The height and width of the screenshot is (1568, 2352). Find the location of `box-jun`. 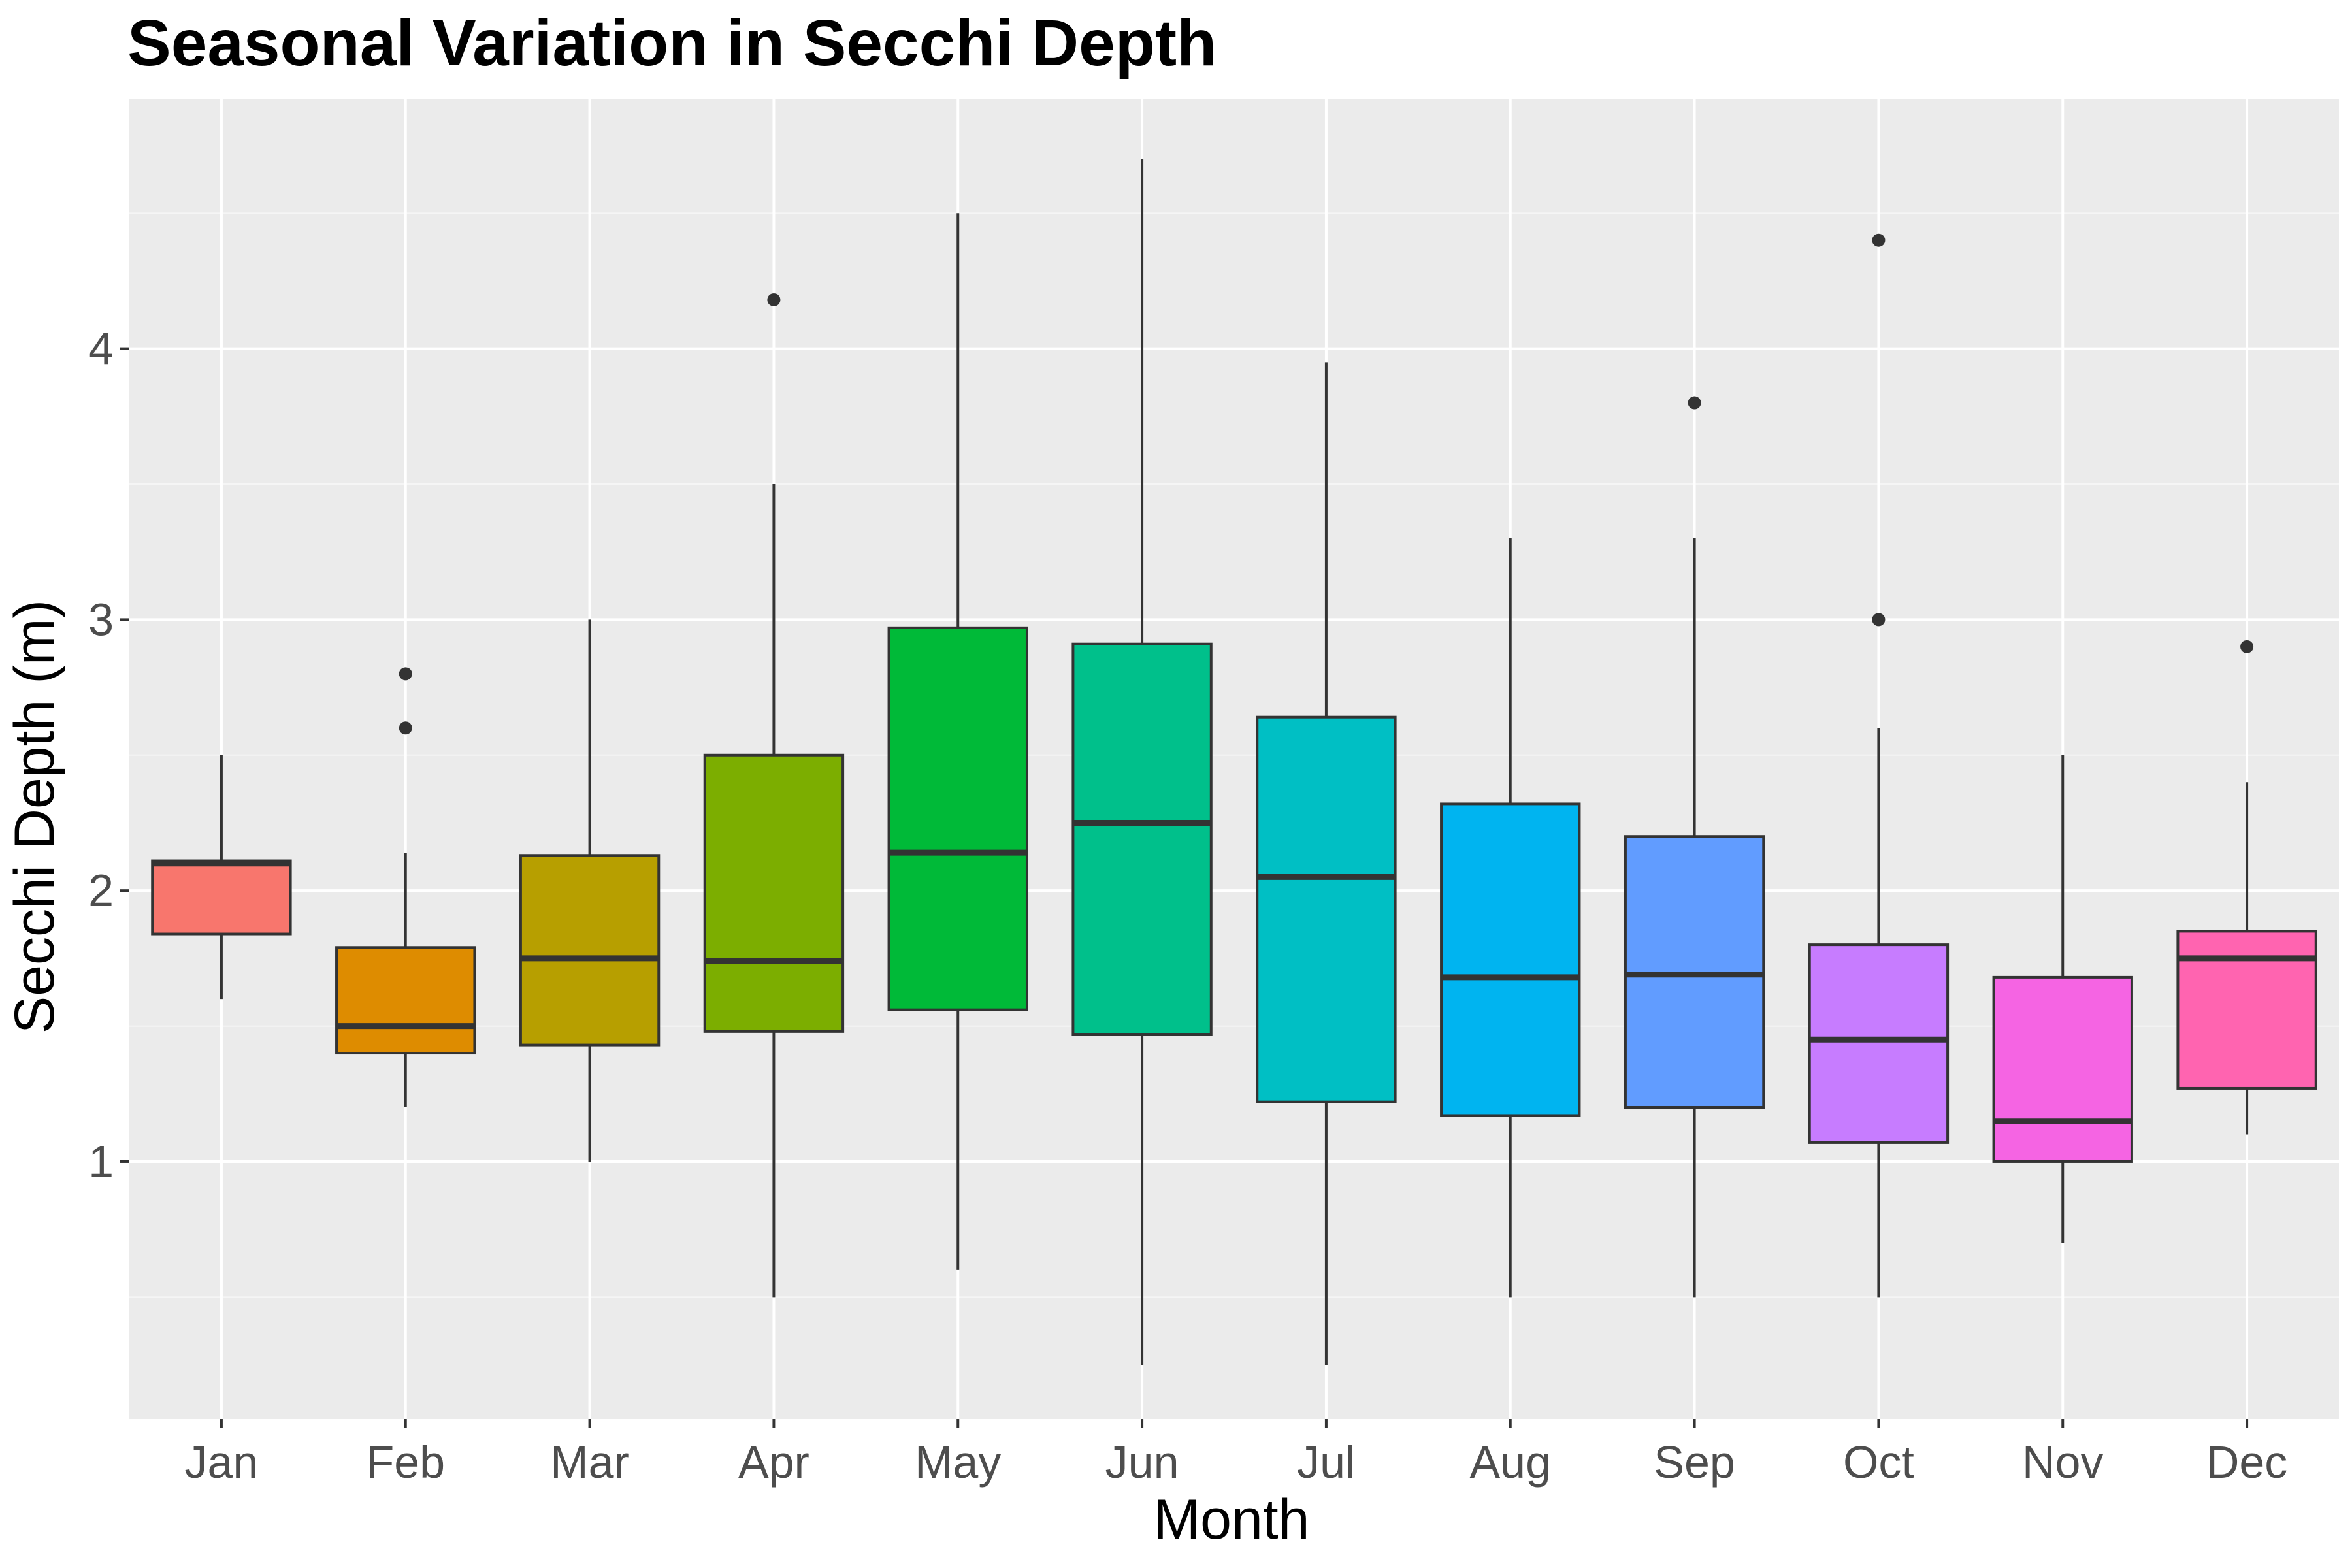

box-jun is located at coordinates (1142, 762).